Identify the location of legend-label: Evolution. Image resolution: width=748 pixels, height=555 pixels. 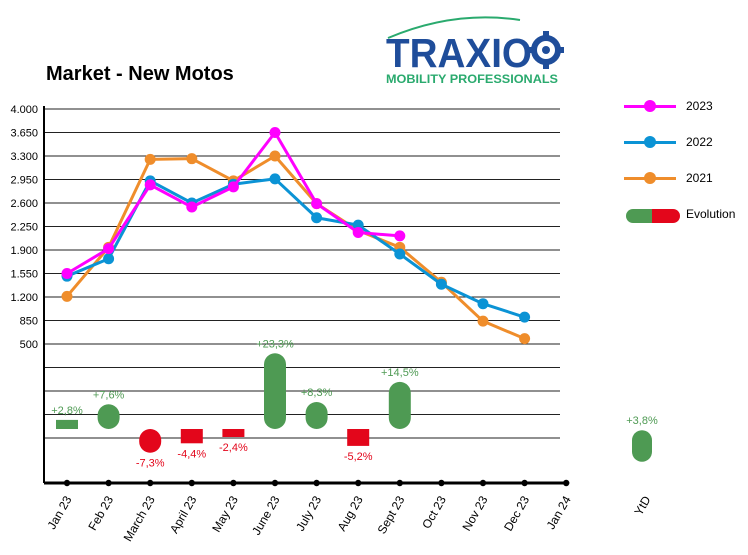
(711, 214).